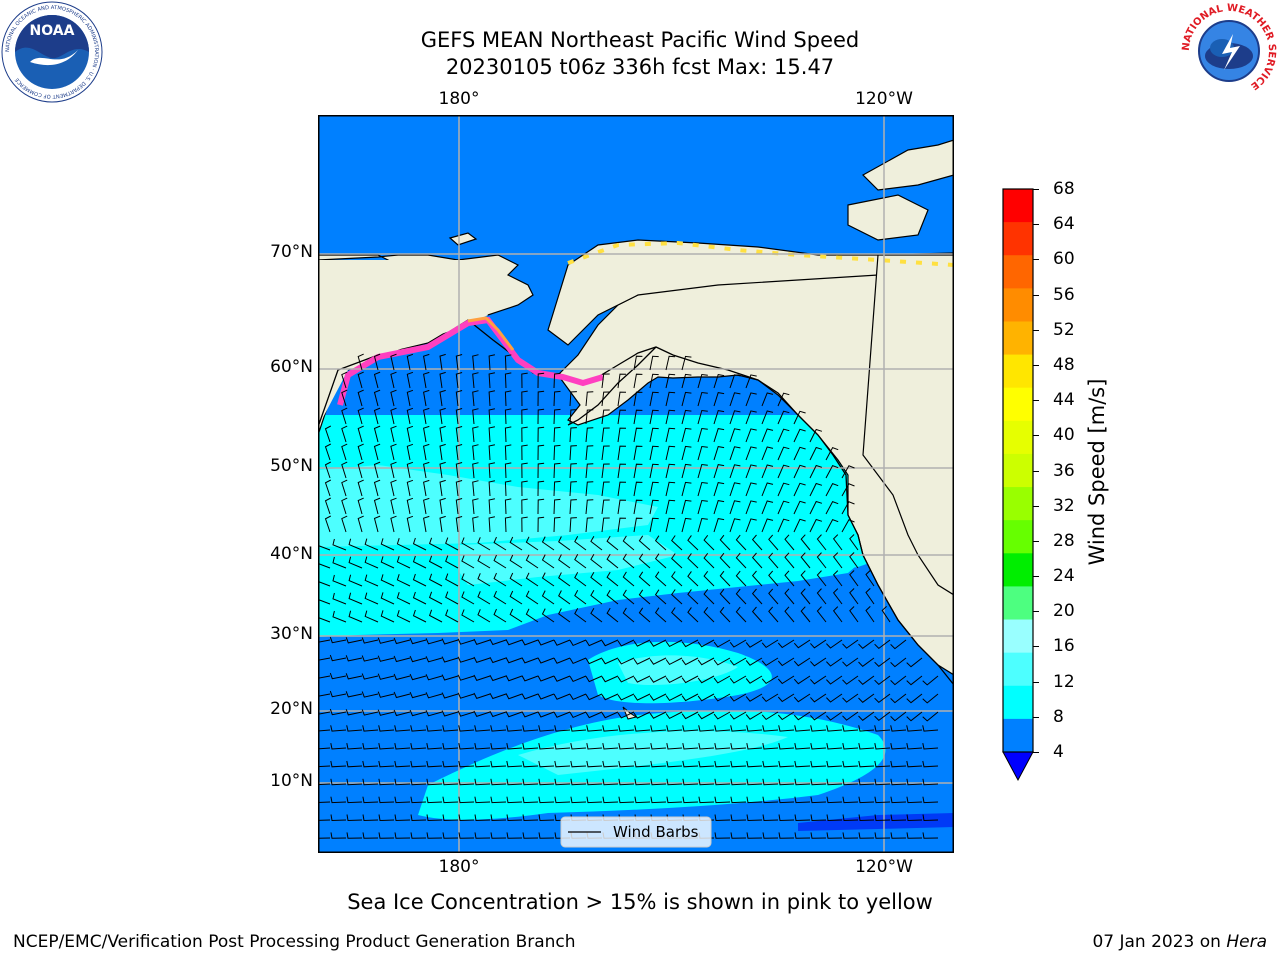  Describe the element at coordinates (640, 67) in the screenshot. I see `chart-subtitle: 20230105 t06z 336h fcst Max: 15.47` at that location.